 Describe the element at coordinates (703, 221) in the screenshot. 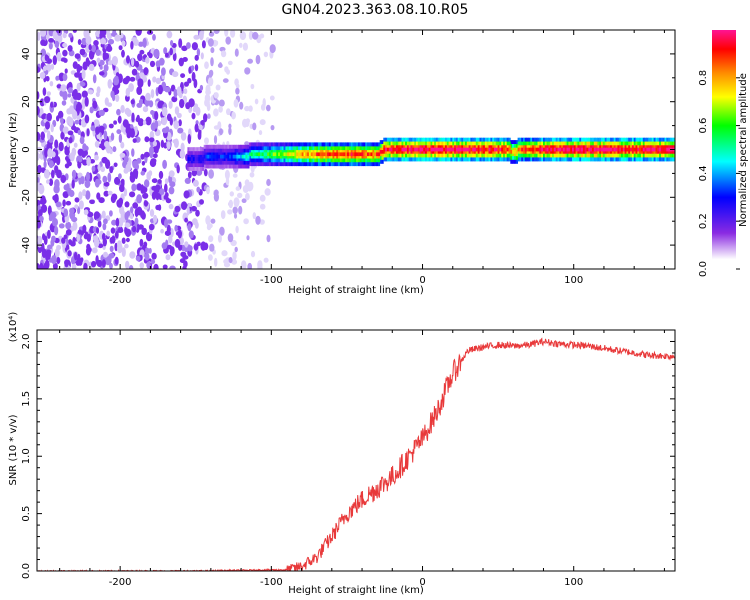

I see `colorbar-tick-label: 0.2` at that location.